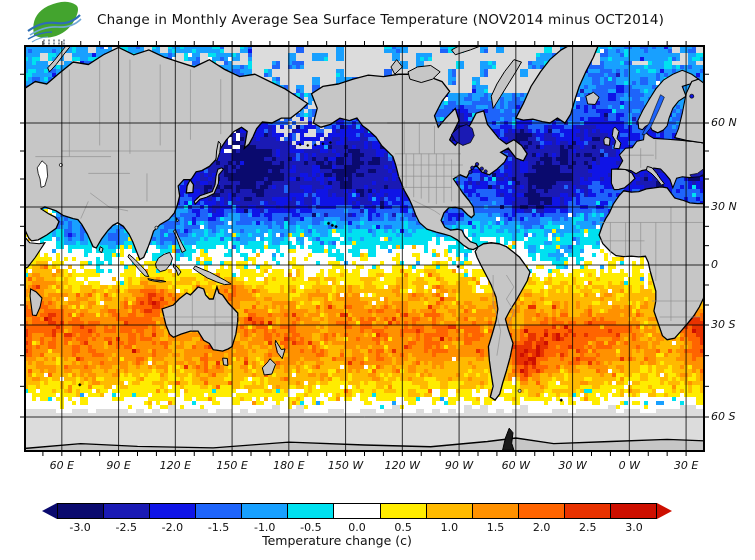  What do you see at coordinates (403, 527) in the screenshot?
I see `colorbar-tick: 0.5` at bounding box center [403, 527].